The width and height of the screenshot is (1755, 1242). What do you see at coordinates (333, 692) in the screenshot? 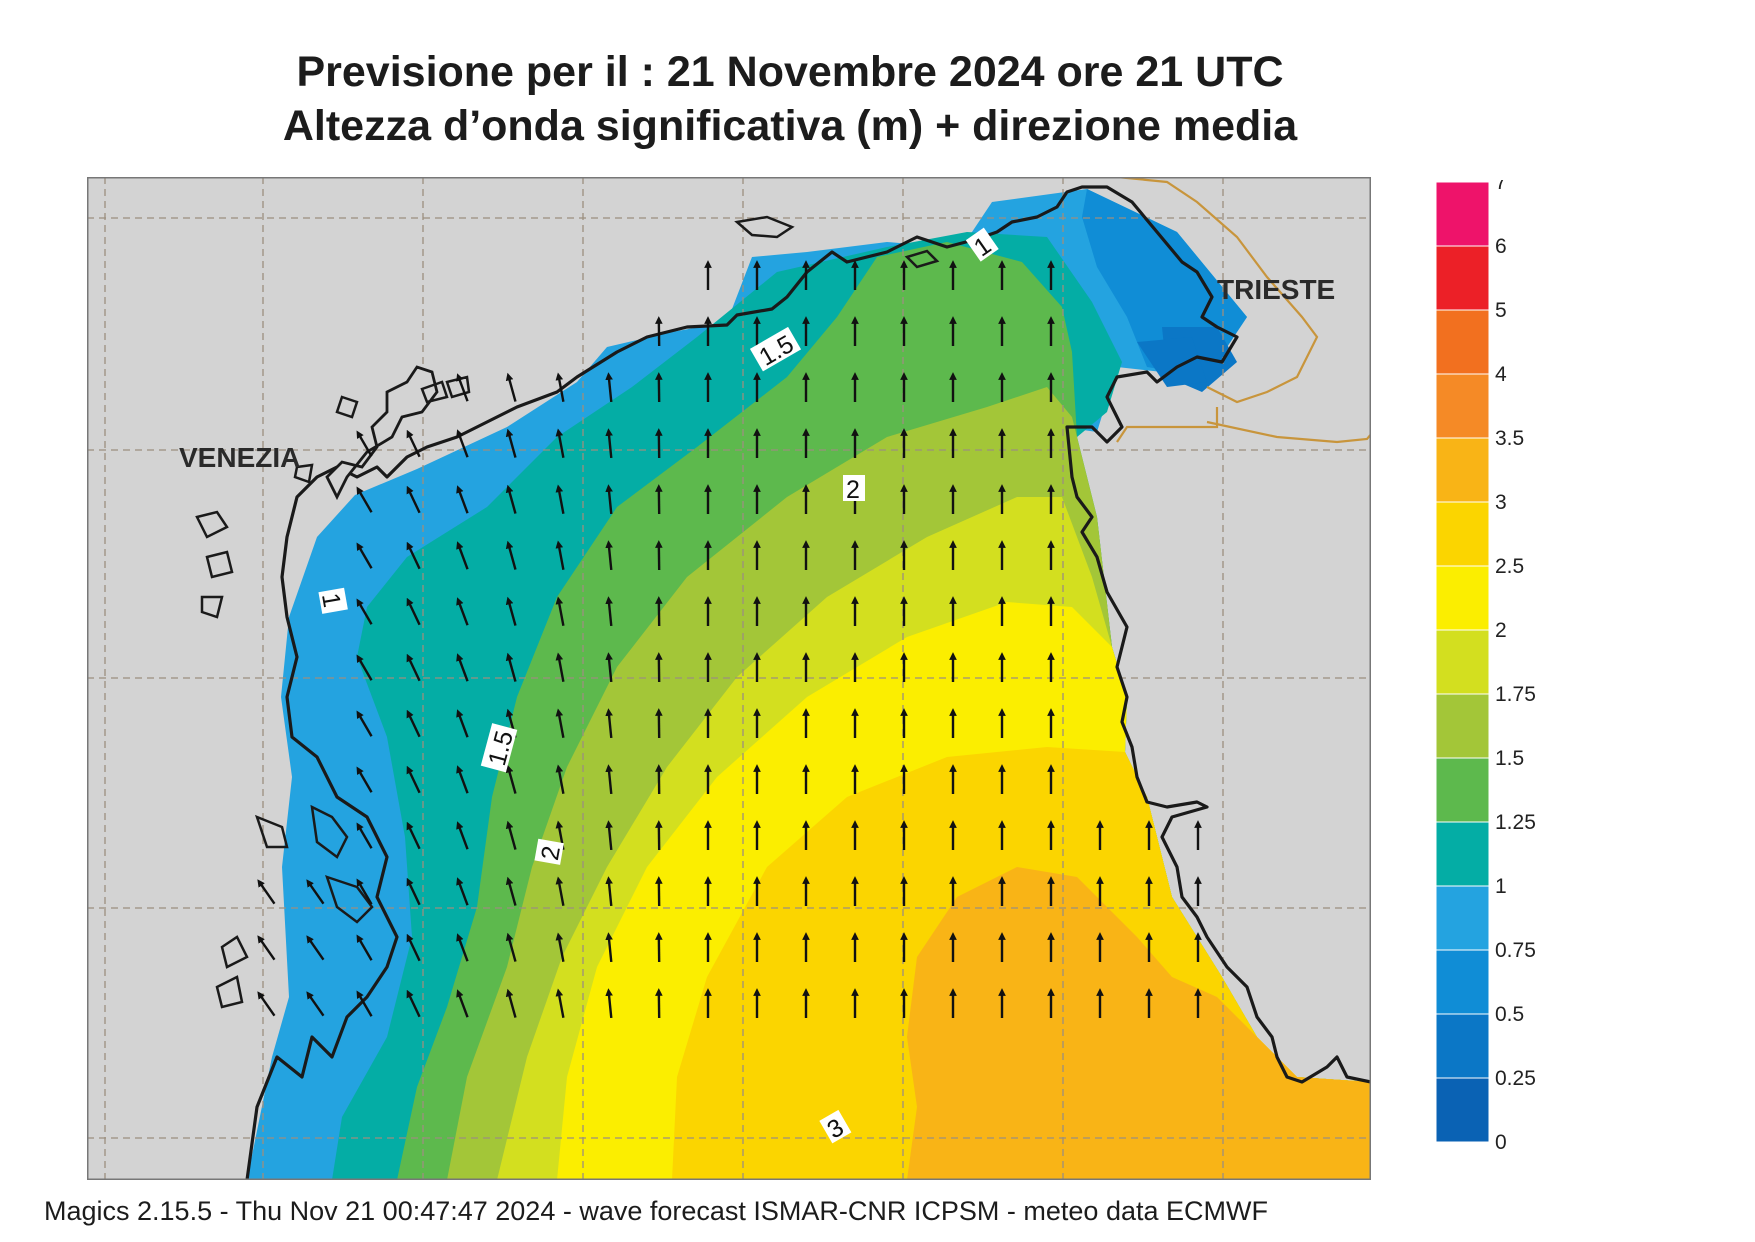
I see `venice-islands` at bounding box center [333, 692].